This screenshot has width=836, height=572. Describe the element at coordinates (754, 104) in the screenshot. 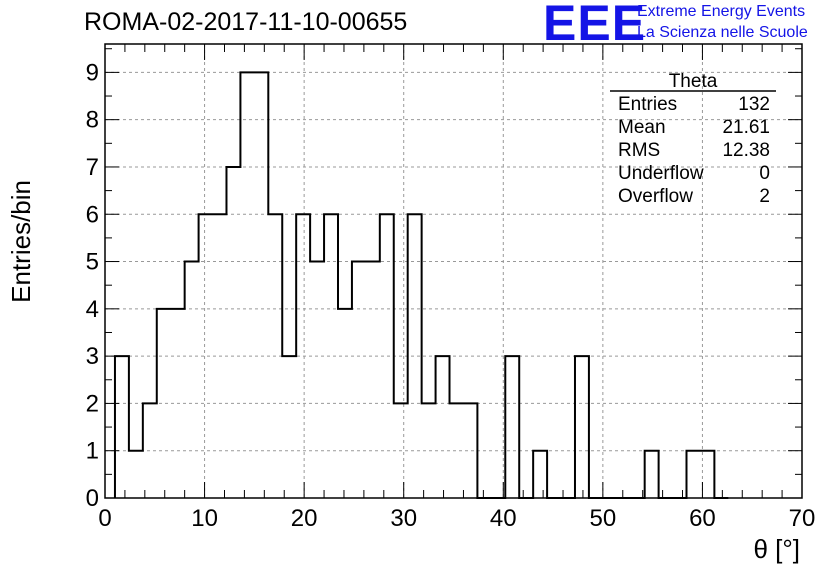

I see `stats-value: 132` at that location.